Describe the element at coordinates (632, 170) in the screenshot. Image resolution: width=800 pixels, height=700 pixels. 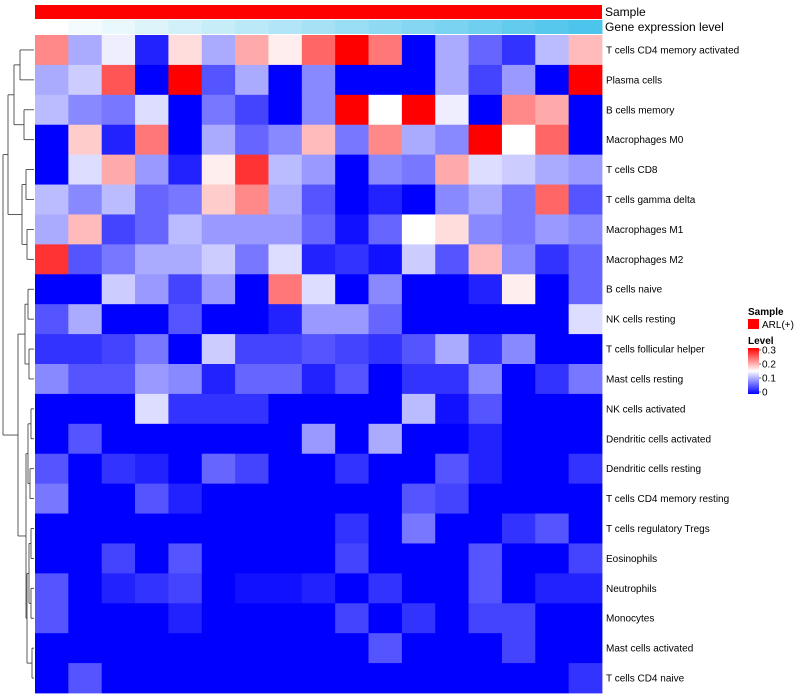
I see `row-label: T cells CD8` at that location.